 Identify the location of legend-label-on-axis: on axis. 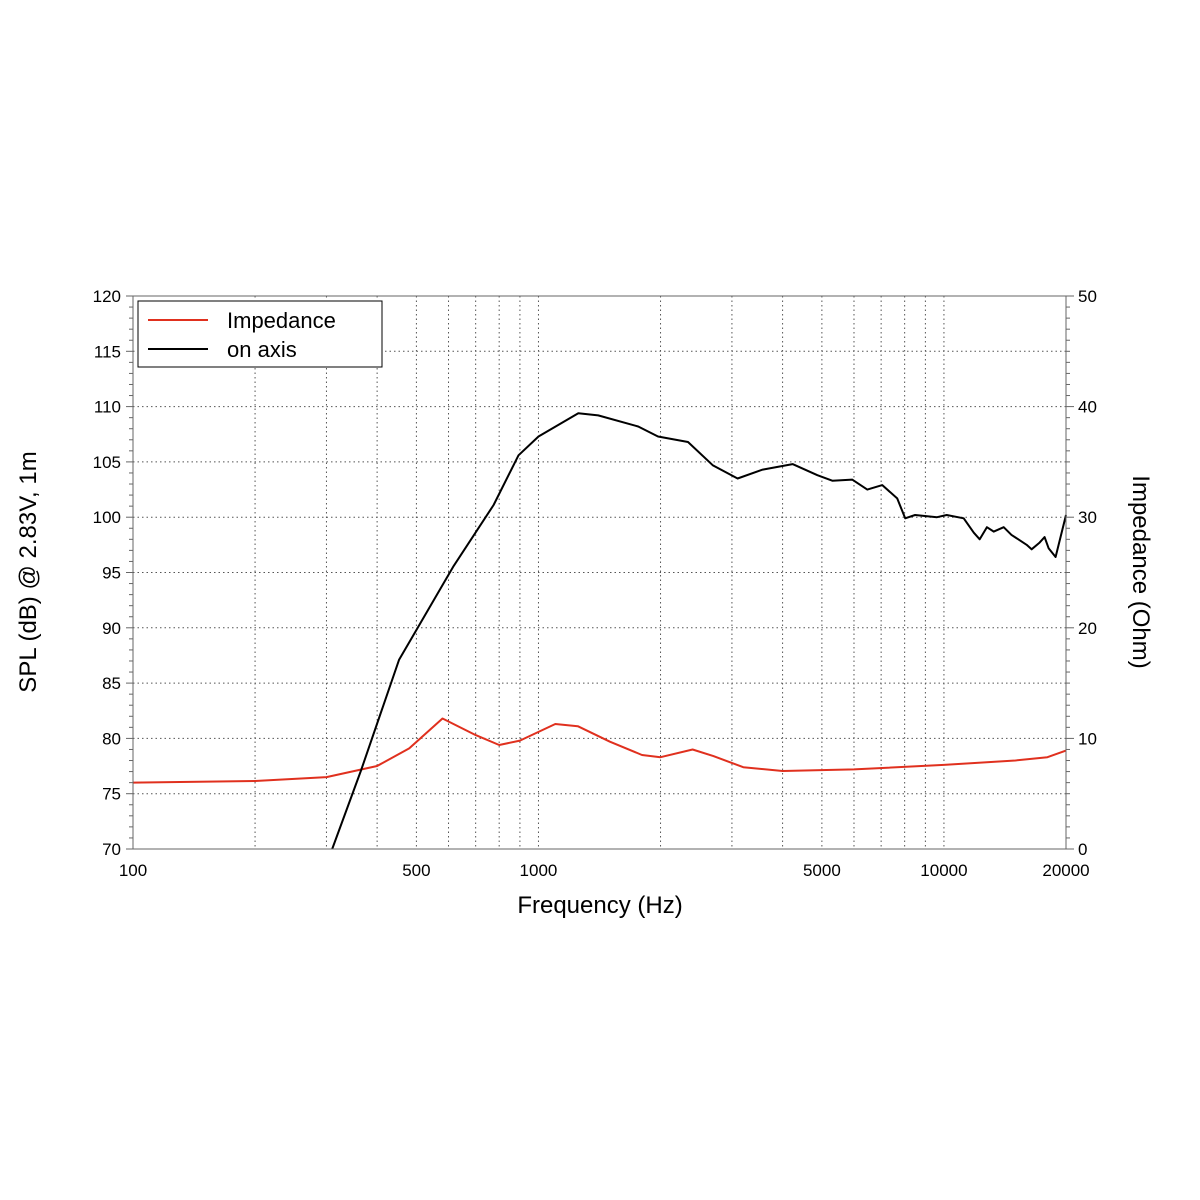
(262, 349).